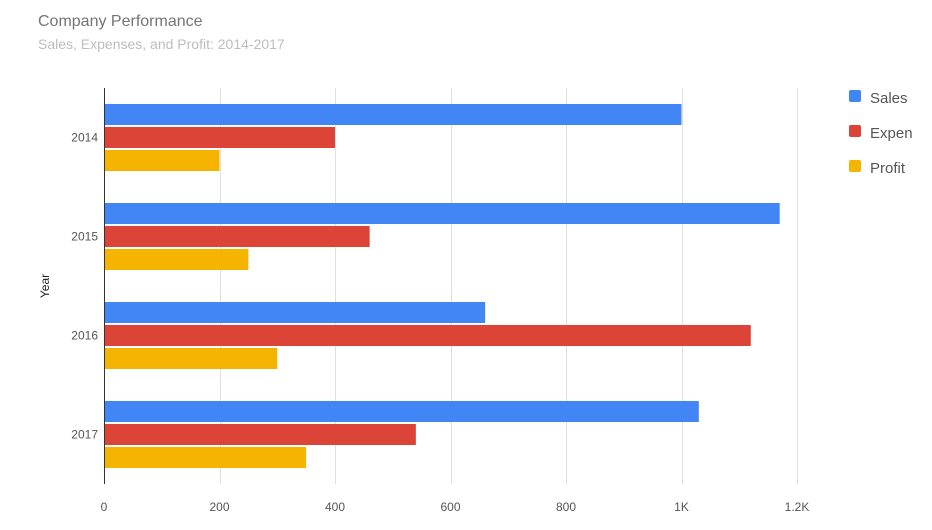 The height and width of the screenshot is (530, 932). Describe the element at coordinates (176, 259) in the screenshot. I see `bar-profit-2015` at that location.